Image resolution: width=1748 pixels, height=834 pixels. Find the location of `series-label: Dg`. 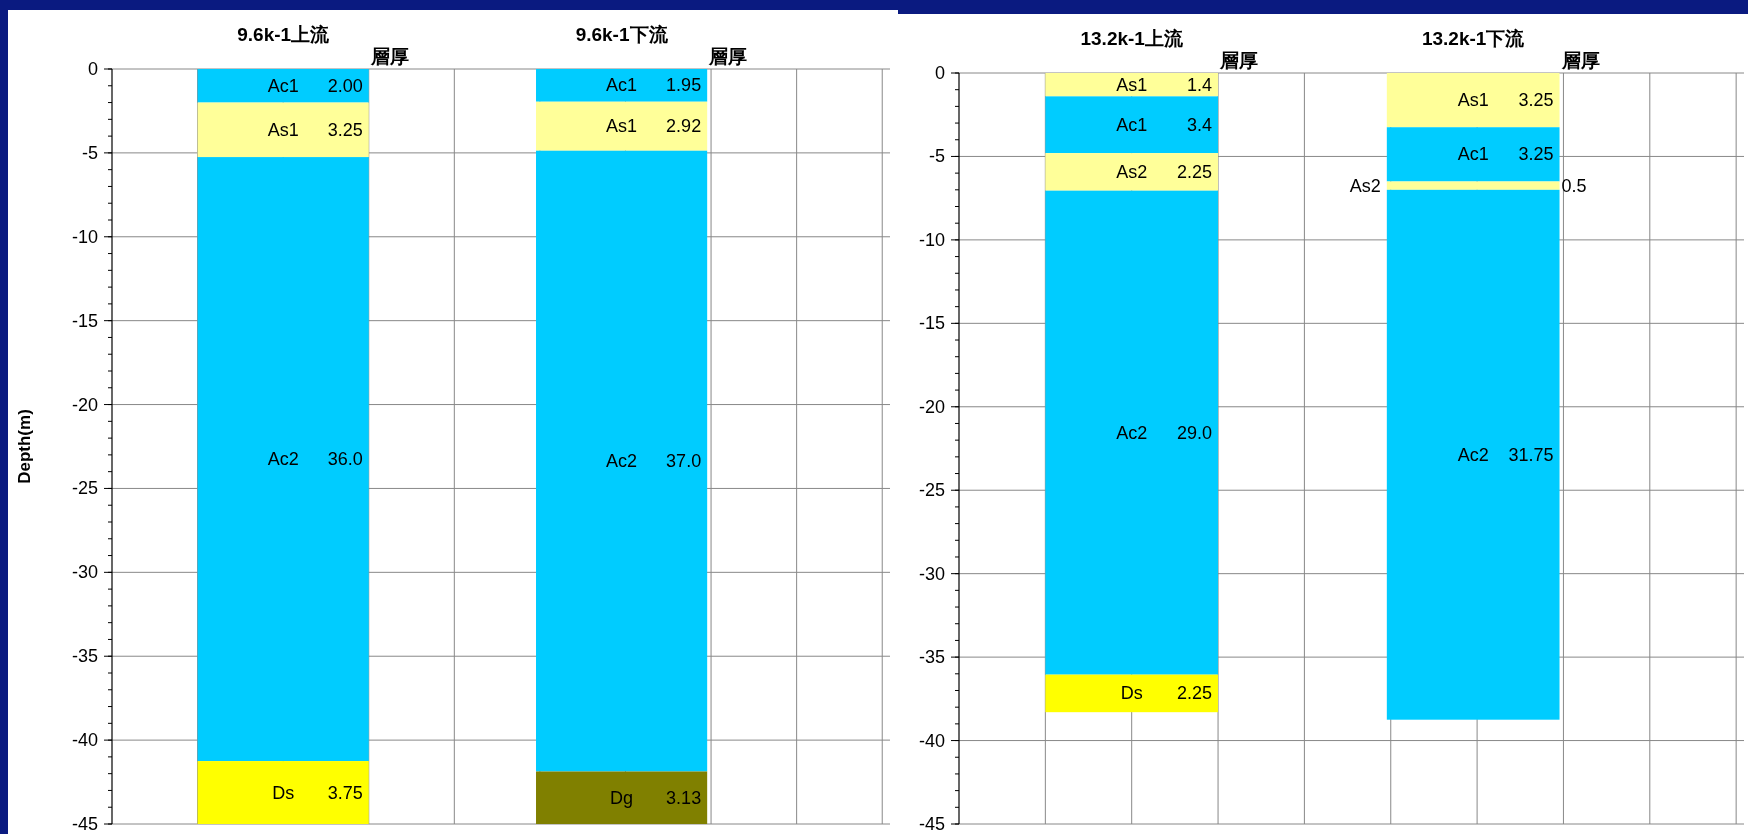

series-label: Dg is located at coordinates (622, 797).